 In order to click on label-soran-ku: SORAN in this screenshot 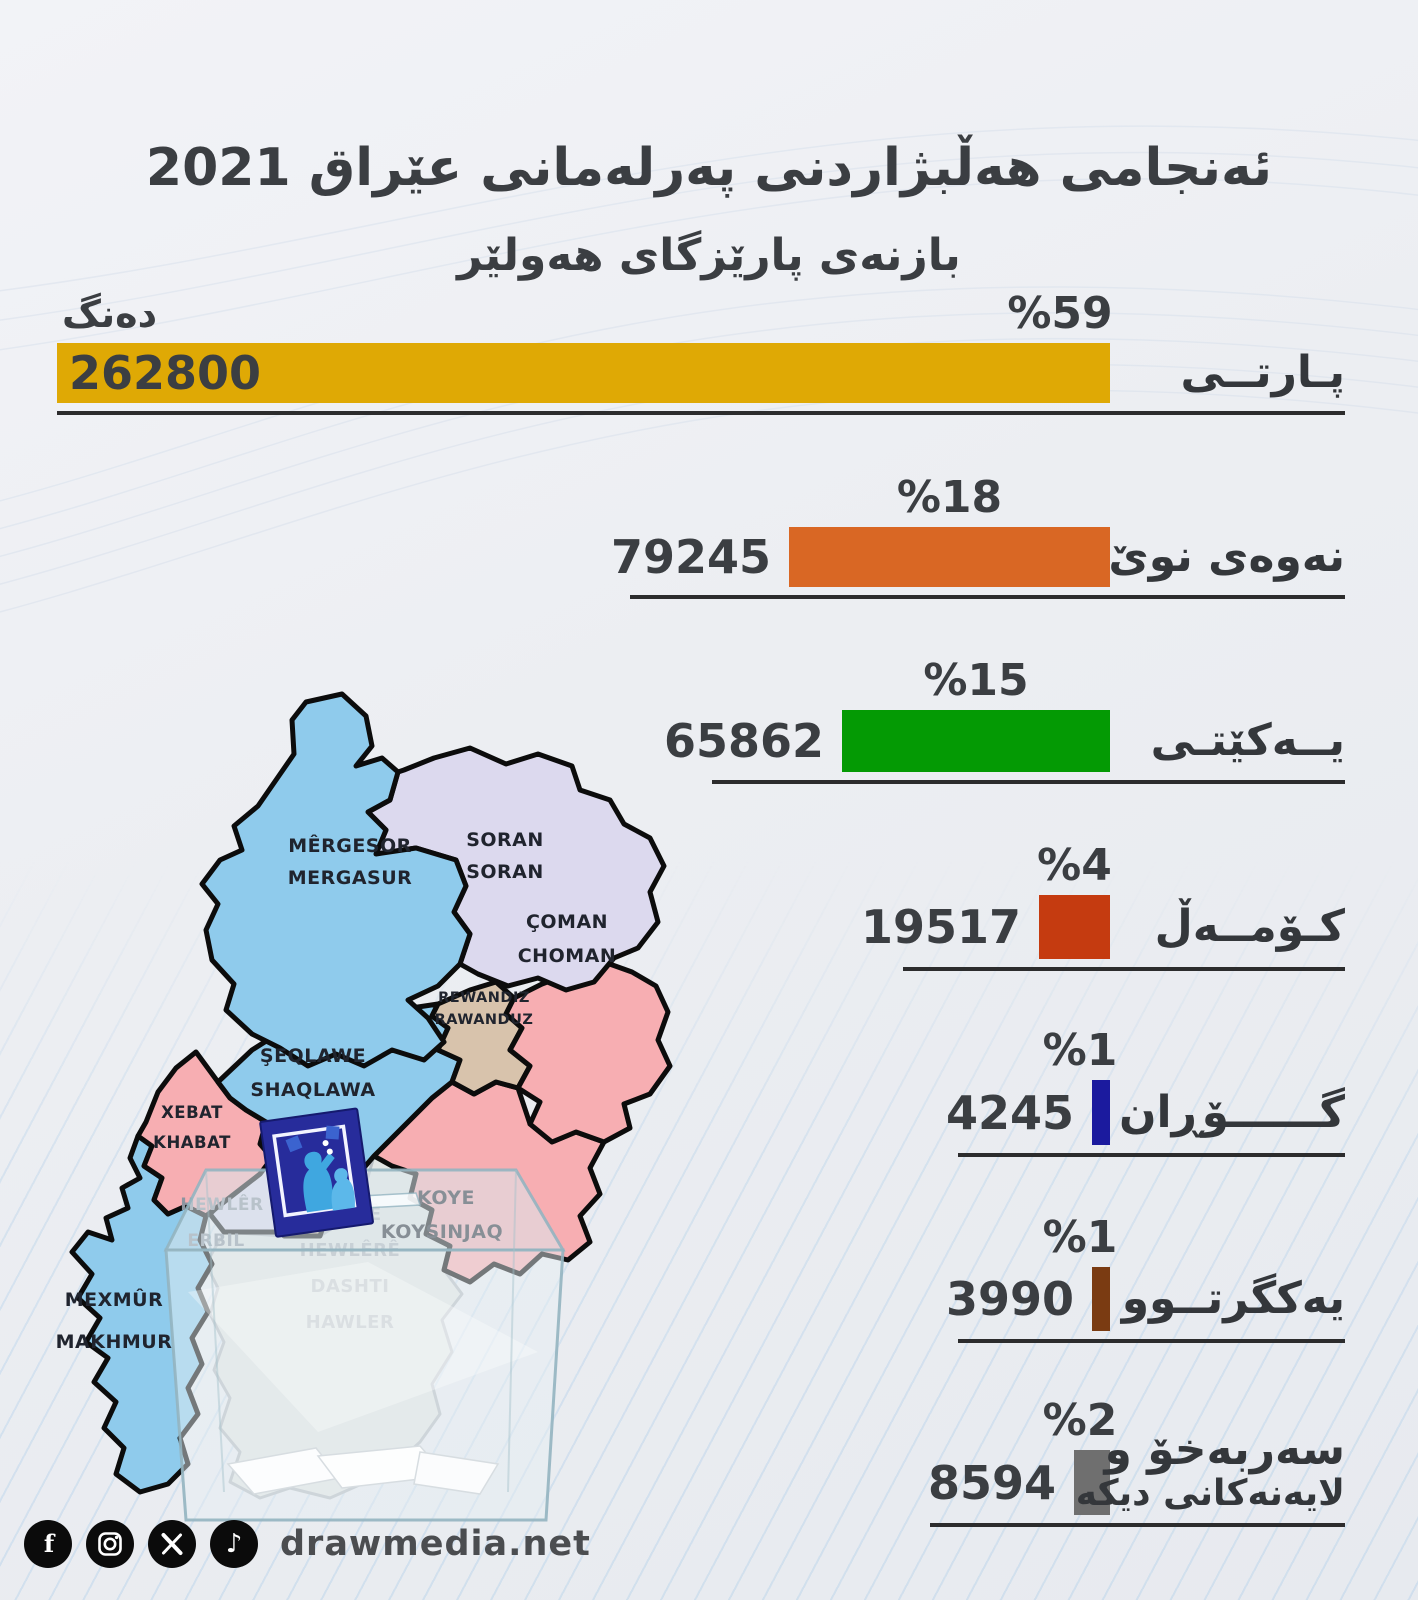, I will do `click(505, 840)`.